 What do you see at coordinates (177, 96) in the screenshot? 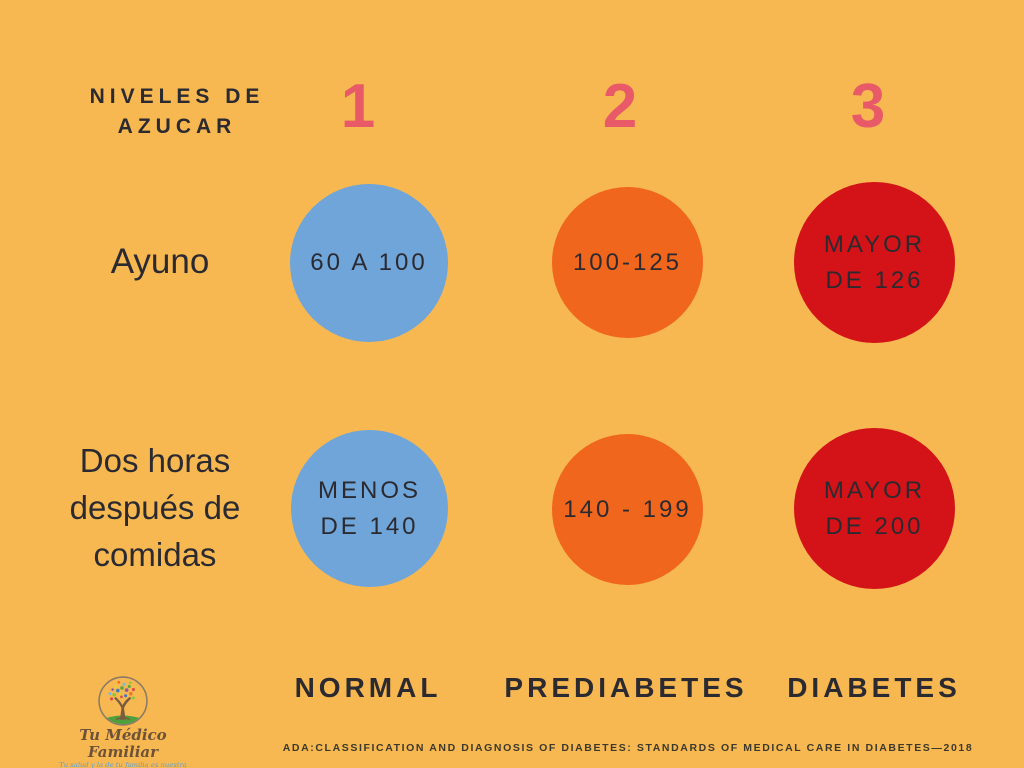
I see `page-title-line: NIVELES DE` at bounding box center [177, 96].